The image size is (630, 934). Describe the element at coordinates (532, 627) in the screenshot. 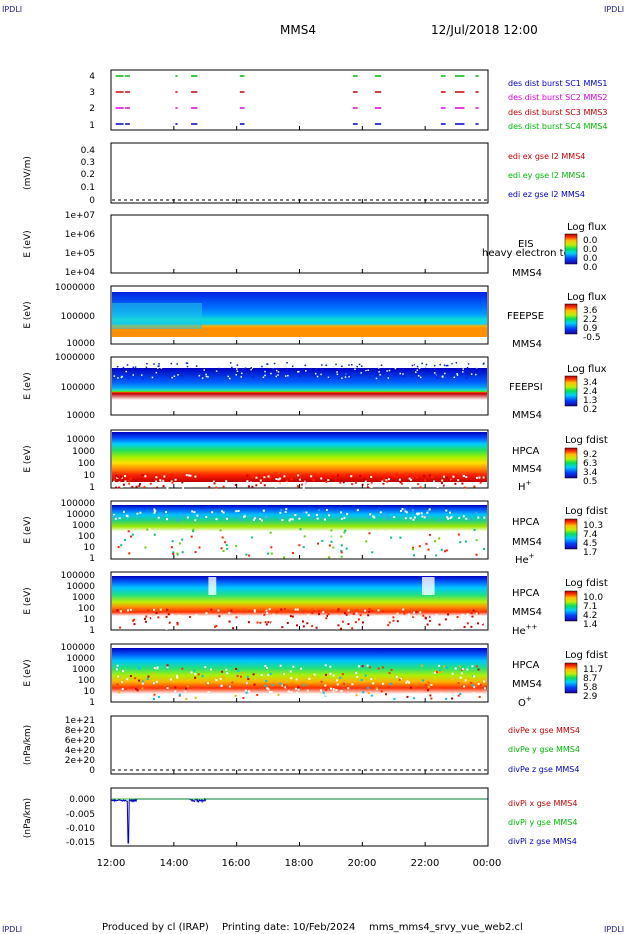

I see `hpca-hepp-charge: ++` at that location.